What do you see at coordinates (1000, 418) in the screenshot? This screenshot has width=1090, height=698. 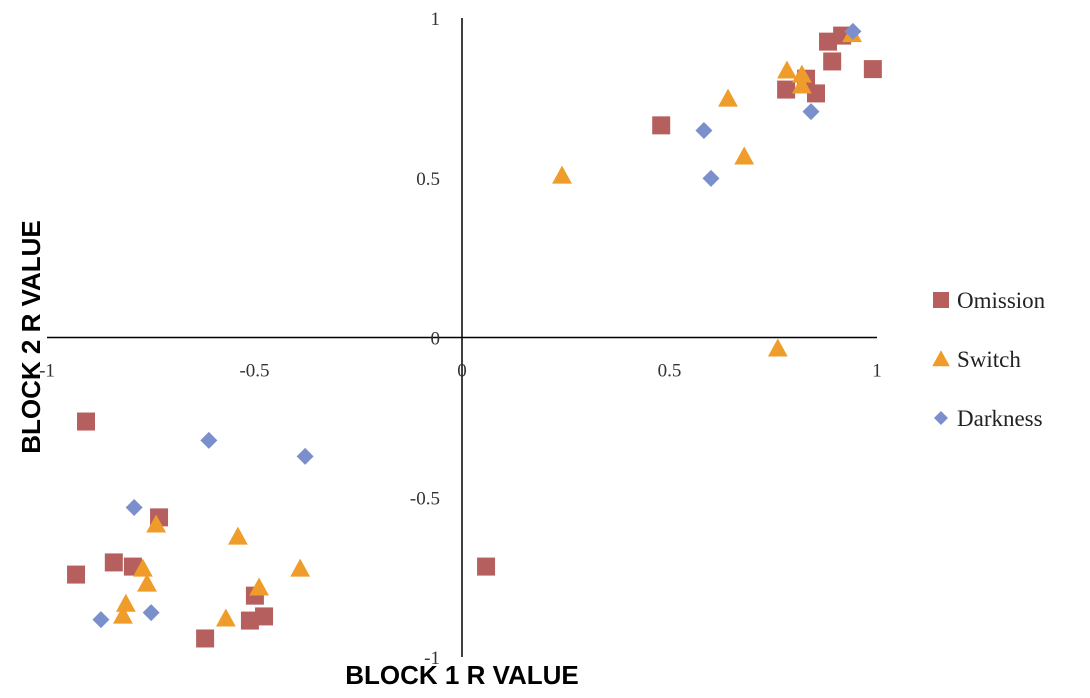 I see `legend-label: Darkness` at bounding box center [1000, 418].